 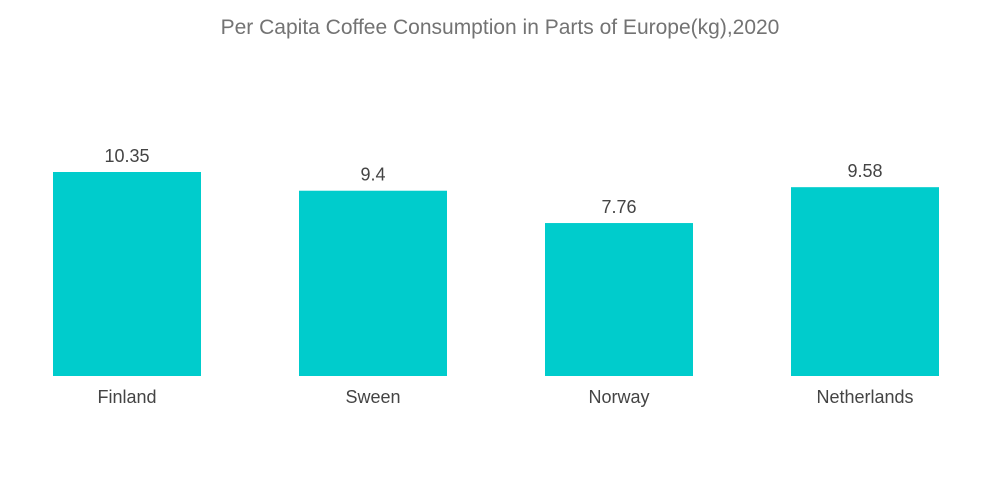 I want to click on value-label-netherlands: 9.58, so click(x=864, y=171).